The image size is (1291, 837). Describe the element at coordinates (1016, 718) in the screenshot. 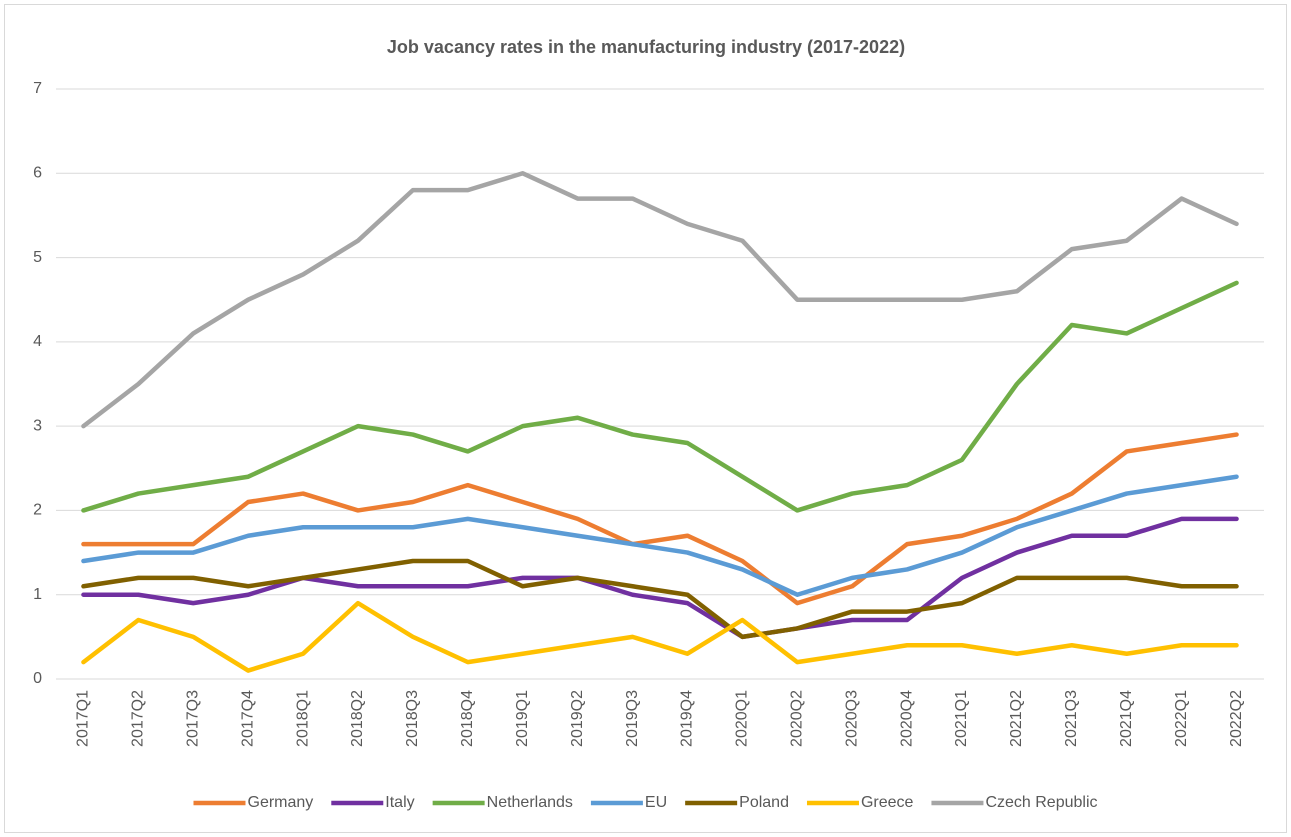

I see `x-tick-label: 2021Q2` at that location.